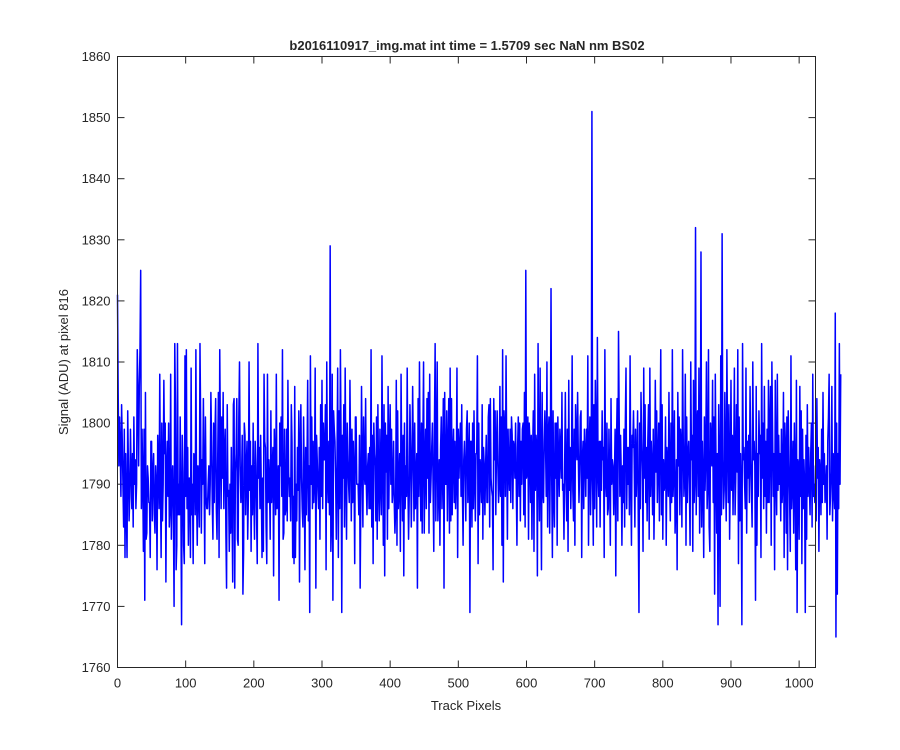 This screenshot has height=750, width=900. What do you see at coordinates (731, 683) in the screenshot?
I see `x-tick-label: 900` at bounding box center [731, 683].